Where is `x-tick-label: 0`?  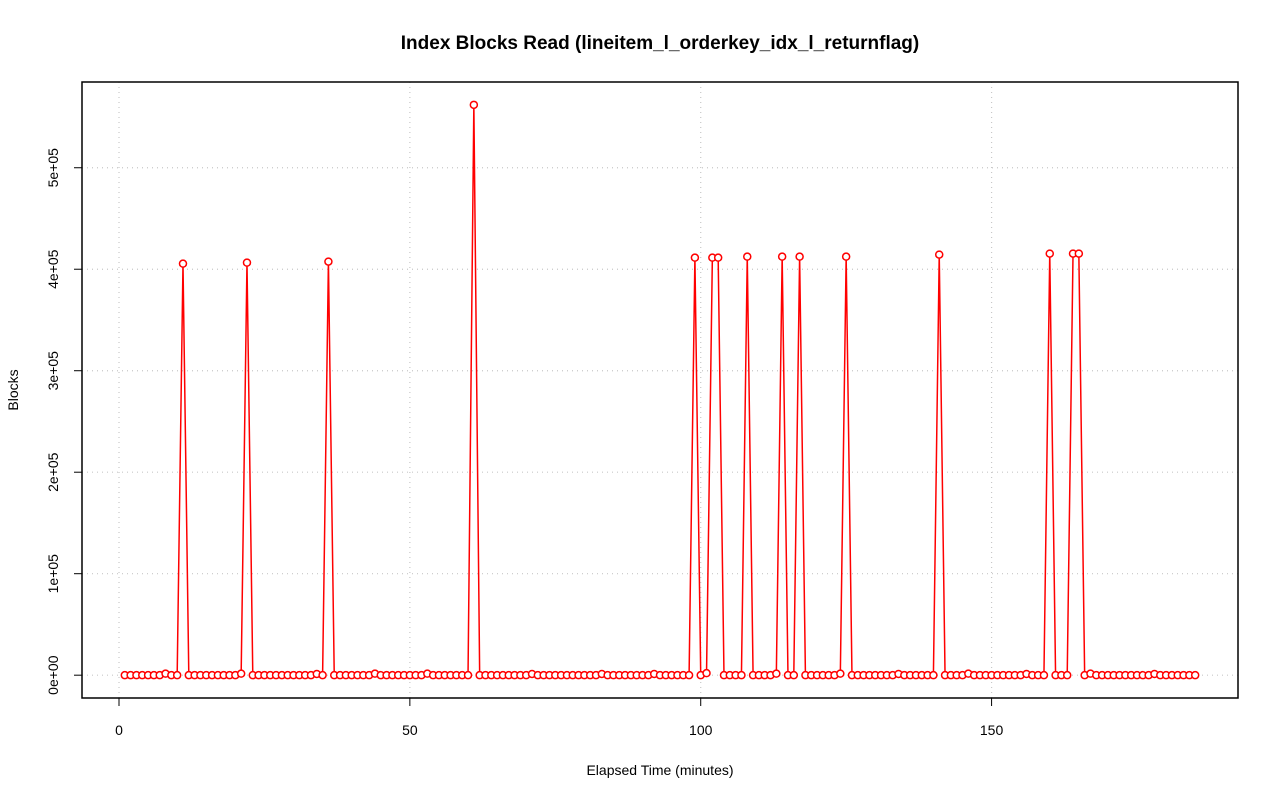
x-tick-label: 0 is located at coordinates (119, 730).